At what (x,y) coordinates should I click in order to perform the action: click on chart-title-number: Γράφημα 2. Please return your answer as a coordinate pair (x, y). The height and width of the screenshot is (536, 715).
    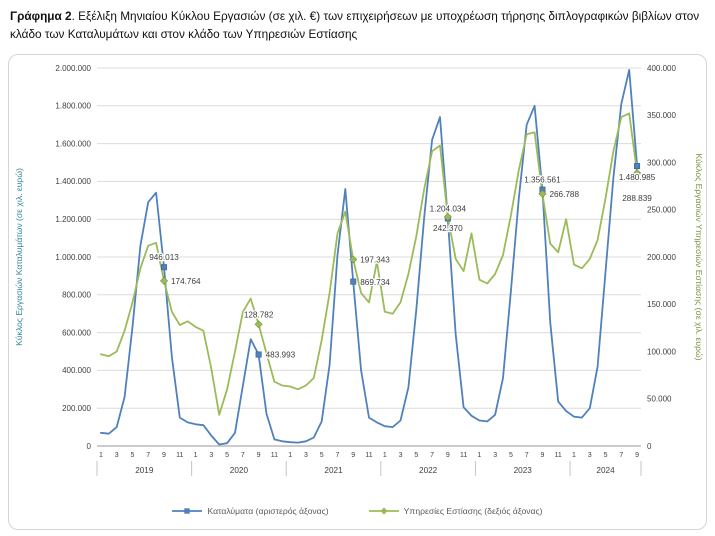
    Looking at the image, I should click on (41, 16).